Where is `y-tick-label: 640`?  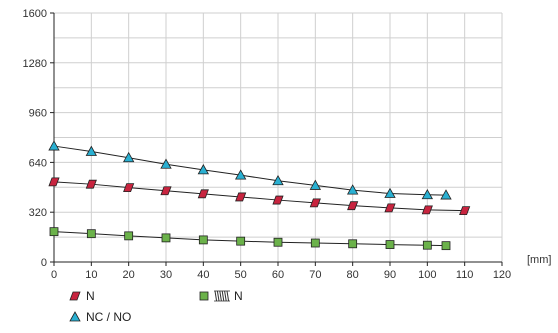 y-tick-label: 640 is located at coordinates (38, 163).